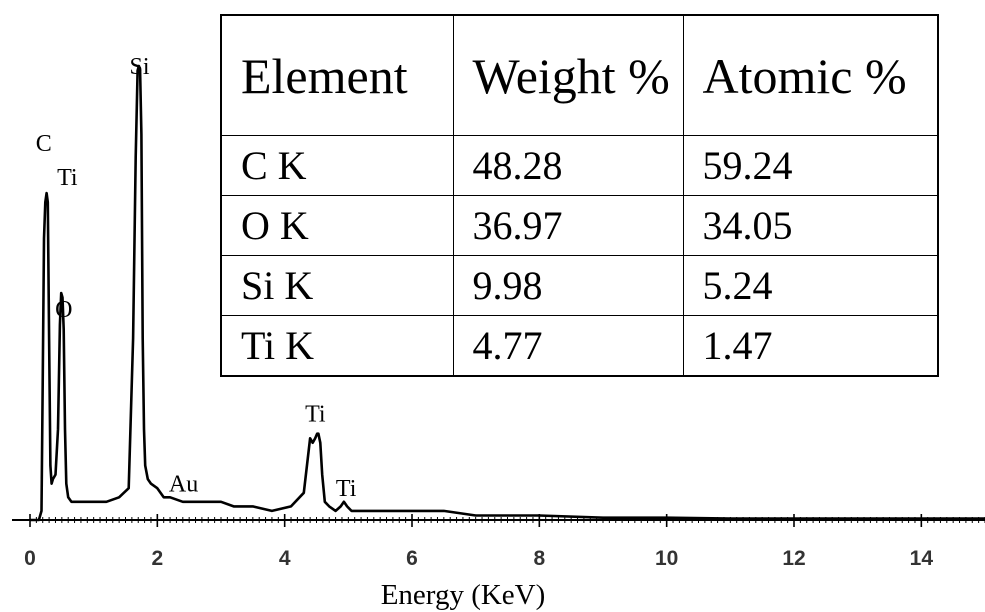 Image resolution: width=985 pixels, height=612 pixels. Describe the element at coordinates (568, 225) in the screenshot. I see `weight-cell: 36.97` at that location.